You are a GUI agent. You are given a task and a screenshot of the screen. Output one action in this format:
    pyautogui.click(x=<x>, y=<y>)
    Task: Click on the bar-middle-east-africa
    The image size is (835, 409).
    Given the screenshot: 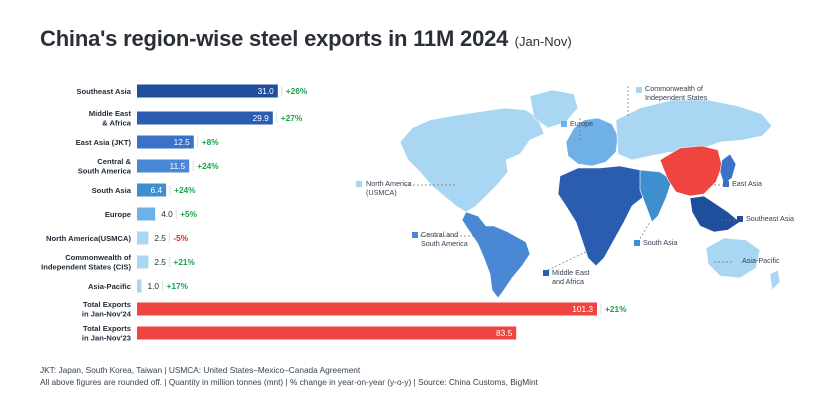 What is the action you would take?
    pyautogui.click(x=205, y=118)
    